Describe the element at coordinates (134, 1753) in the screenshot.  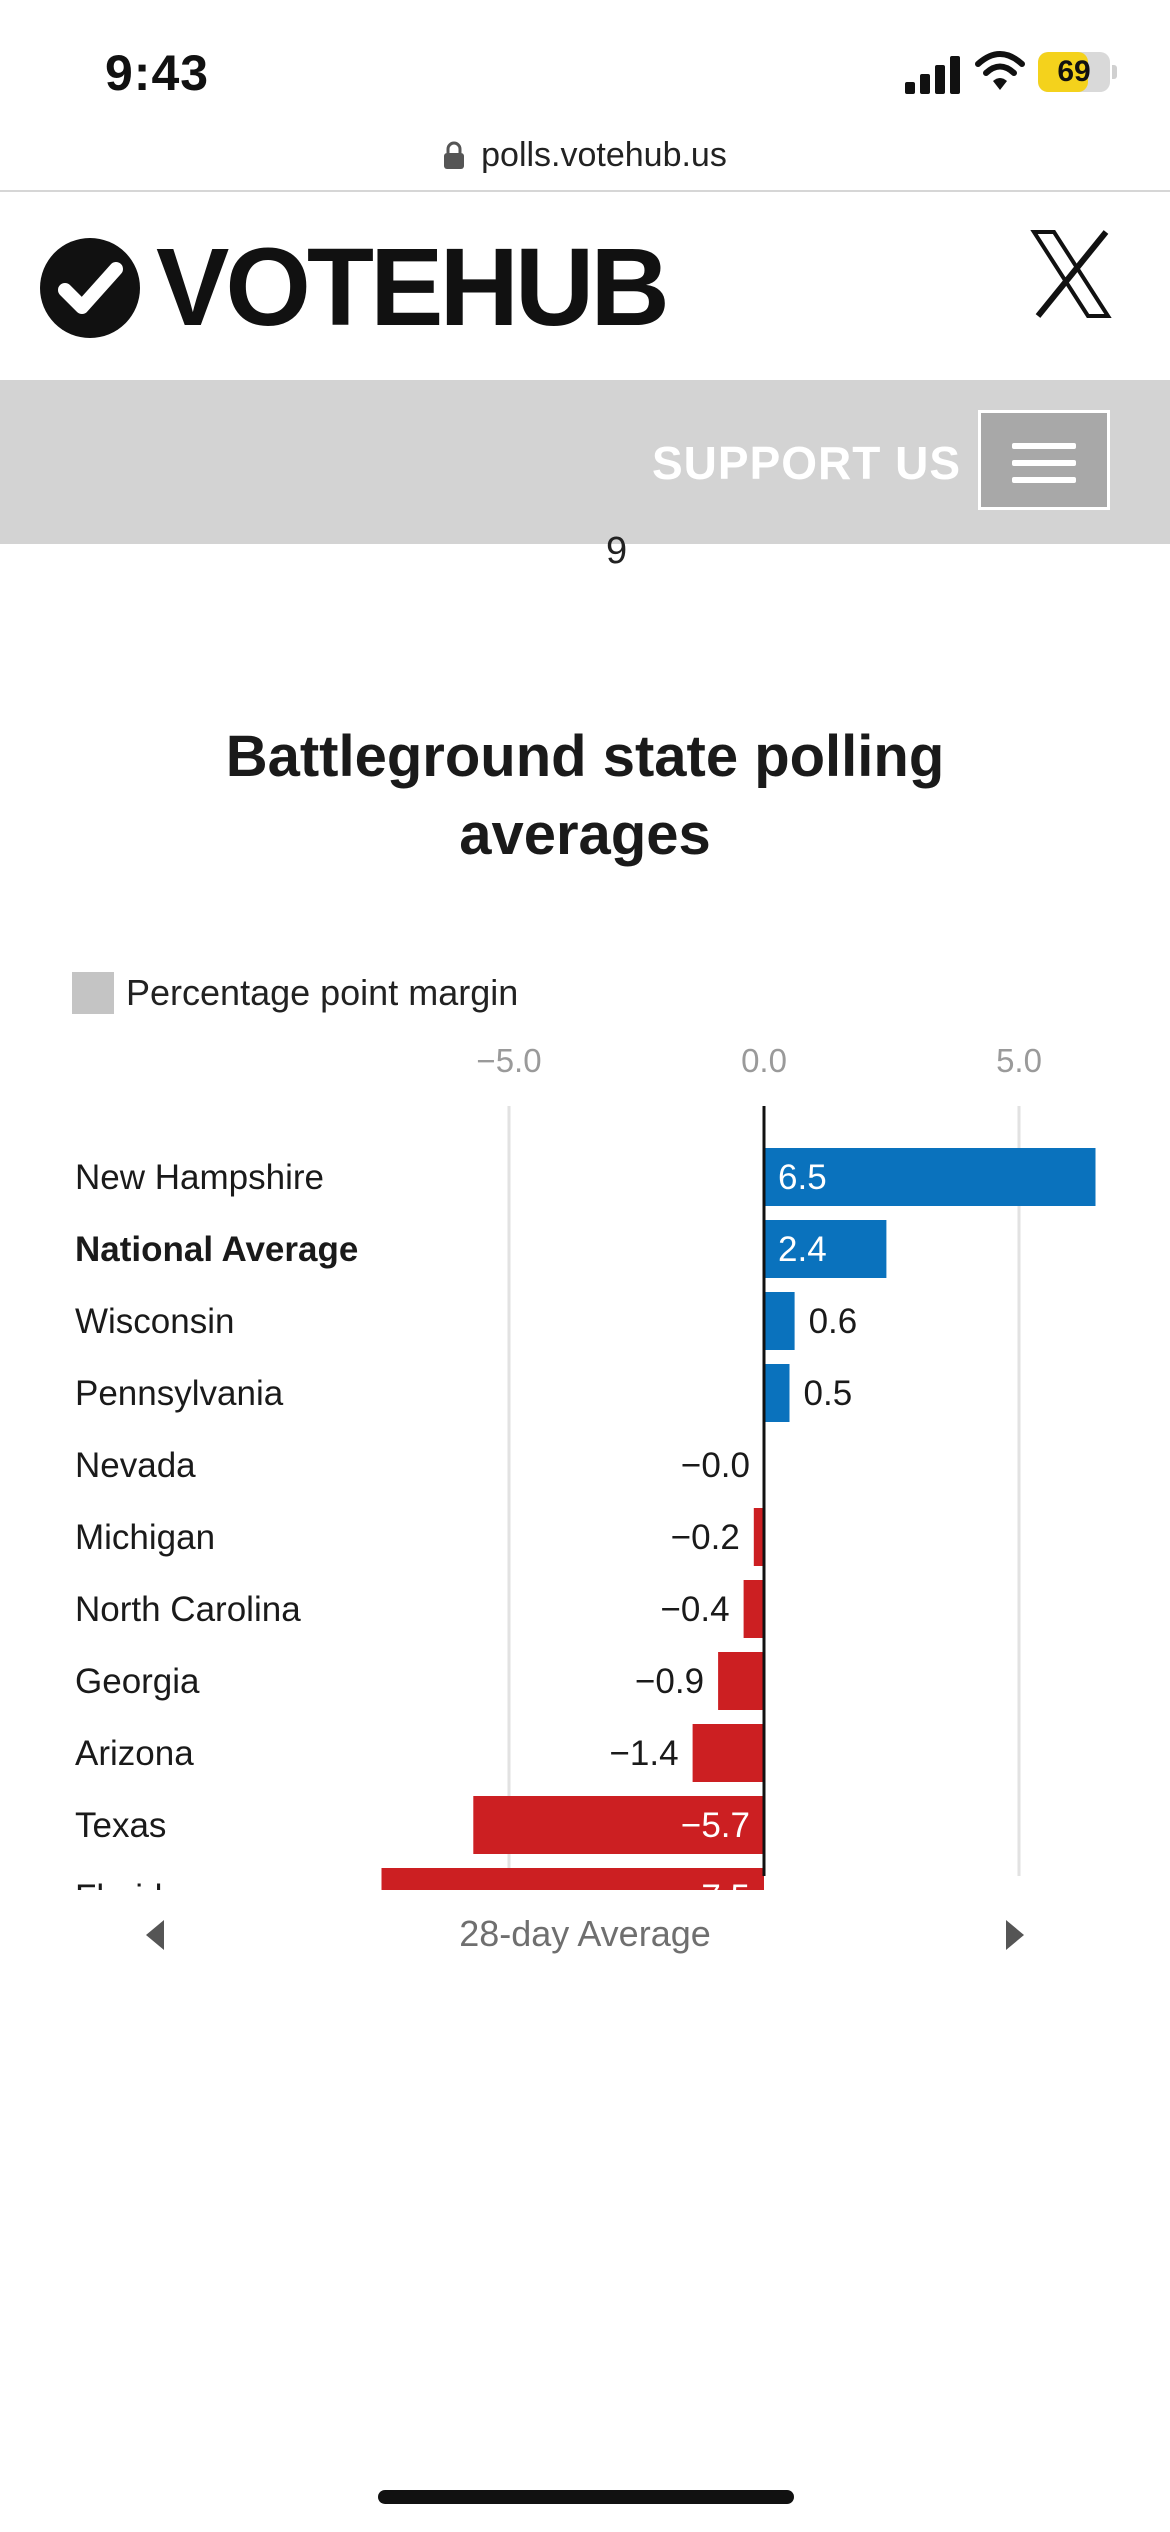
I see `category-label: Arizona` at that location.